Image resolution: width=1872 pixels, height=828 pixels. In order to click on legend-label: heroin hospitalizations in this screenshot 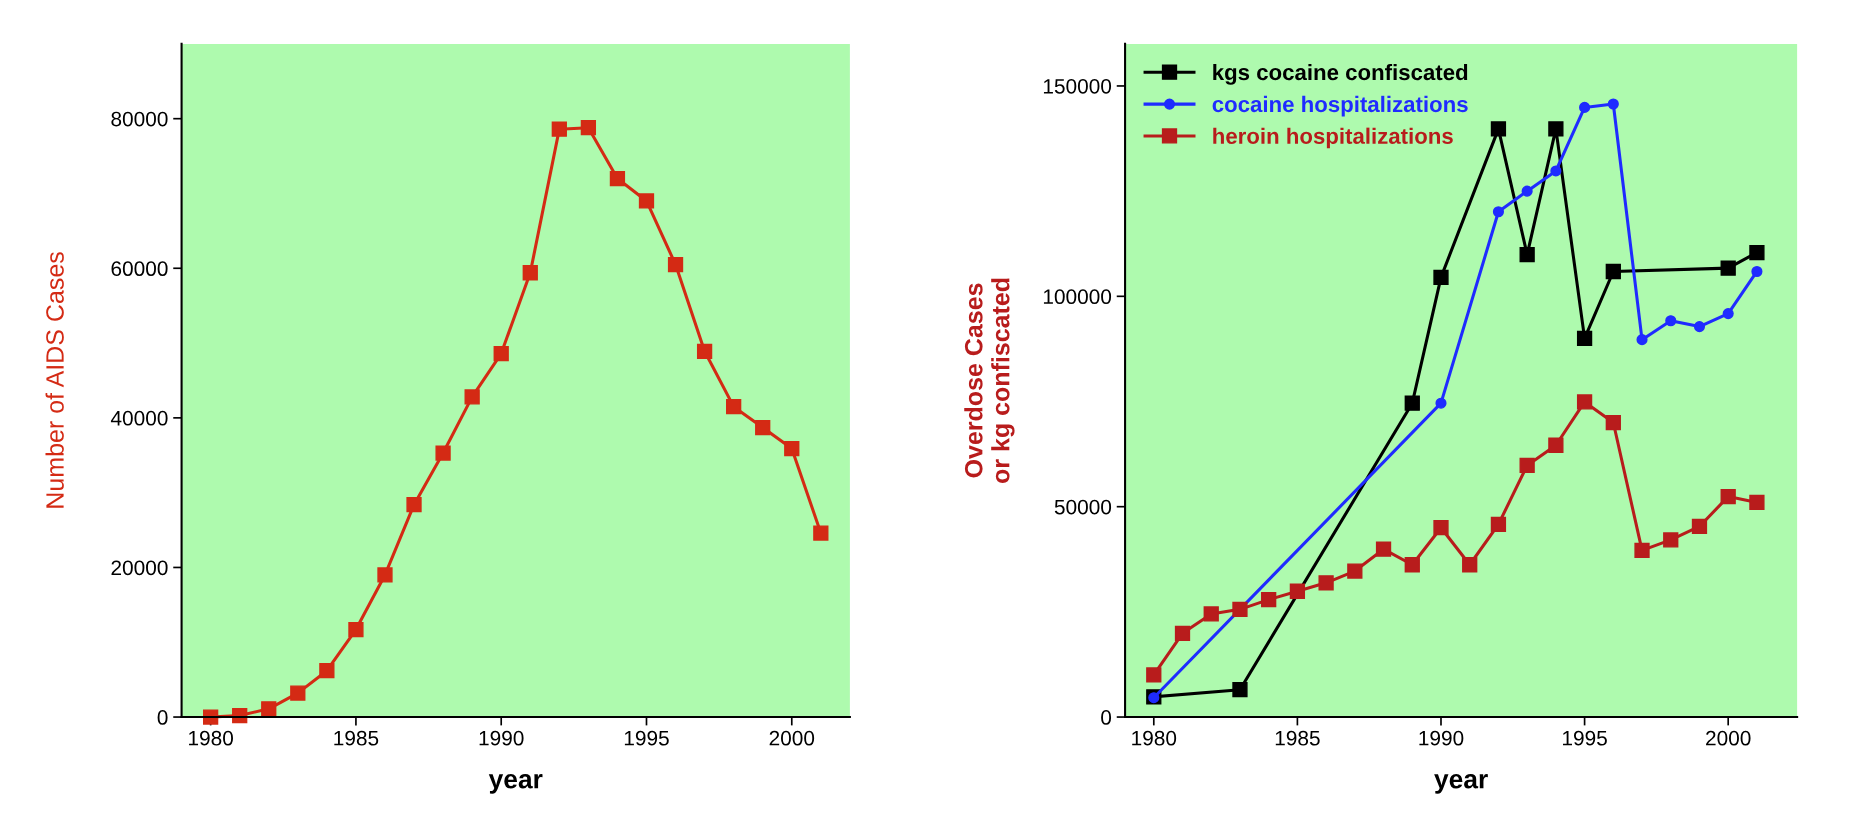, I will do `click(1333, 138)`.